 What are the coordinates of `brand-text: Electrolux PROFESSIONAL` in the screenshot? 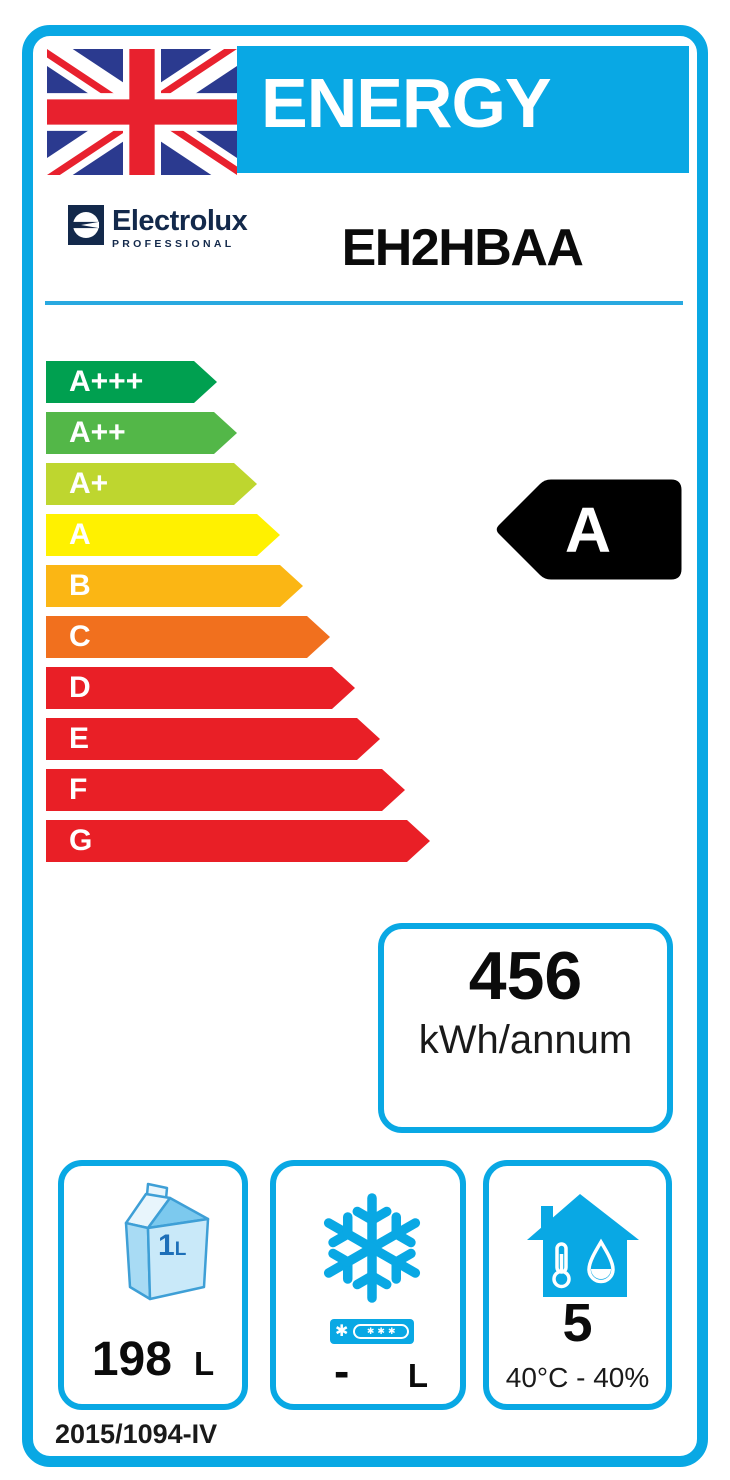 It's located at (180, 227).